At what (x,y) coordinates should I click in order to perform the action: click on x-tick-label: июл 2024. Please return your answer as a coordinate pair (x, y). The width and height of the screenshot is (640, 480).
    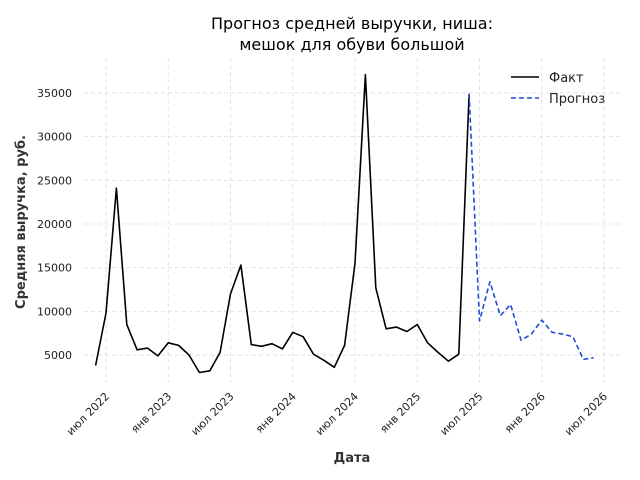
    Looking at the image, I should click on (337, 414).